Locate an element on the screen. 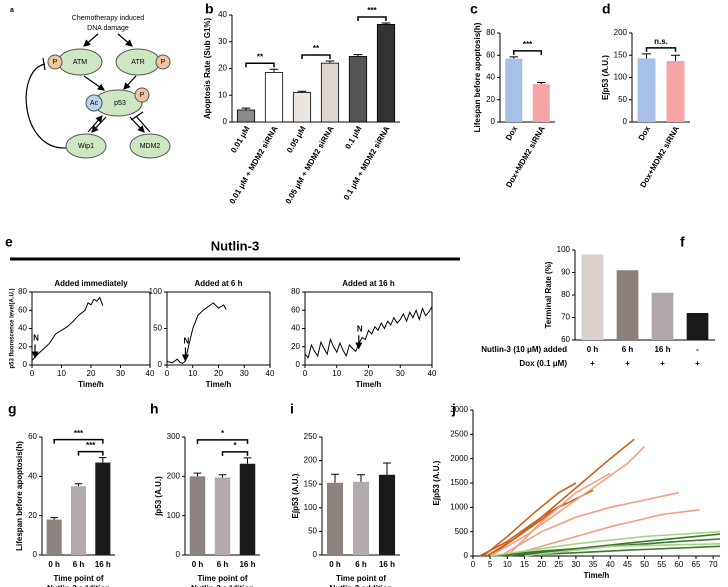 This screenshot has width=728, height=587. x-tick-label: 0.01 μM is located at coordinates (240, 139).